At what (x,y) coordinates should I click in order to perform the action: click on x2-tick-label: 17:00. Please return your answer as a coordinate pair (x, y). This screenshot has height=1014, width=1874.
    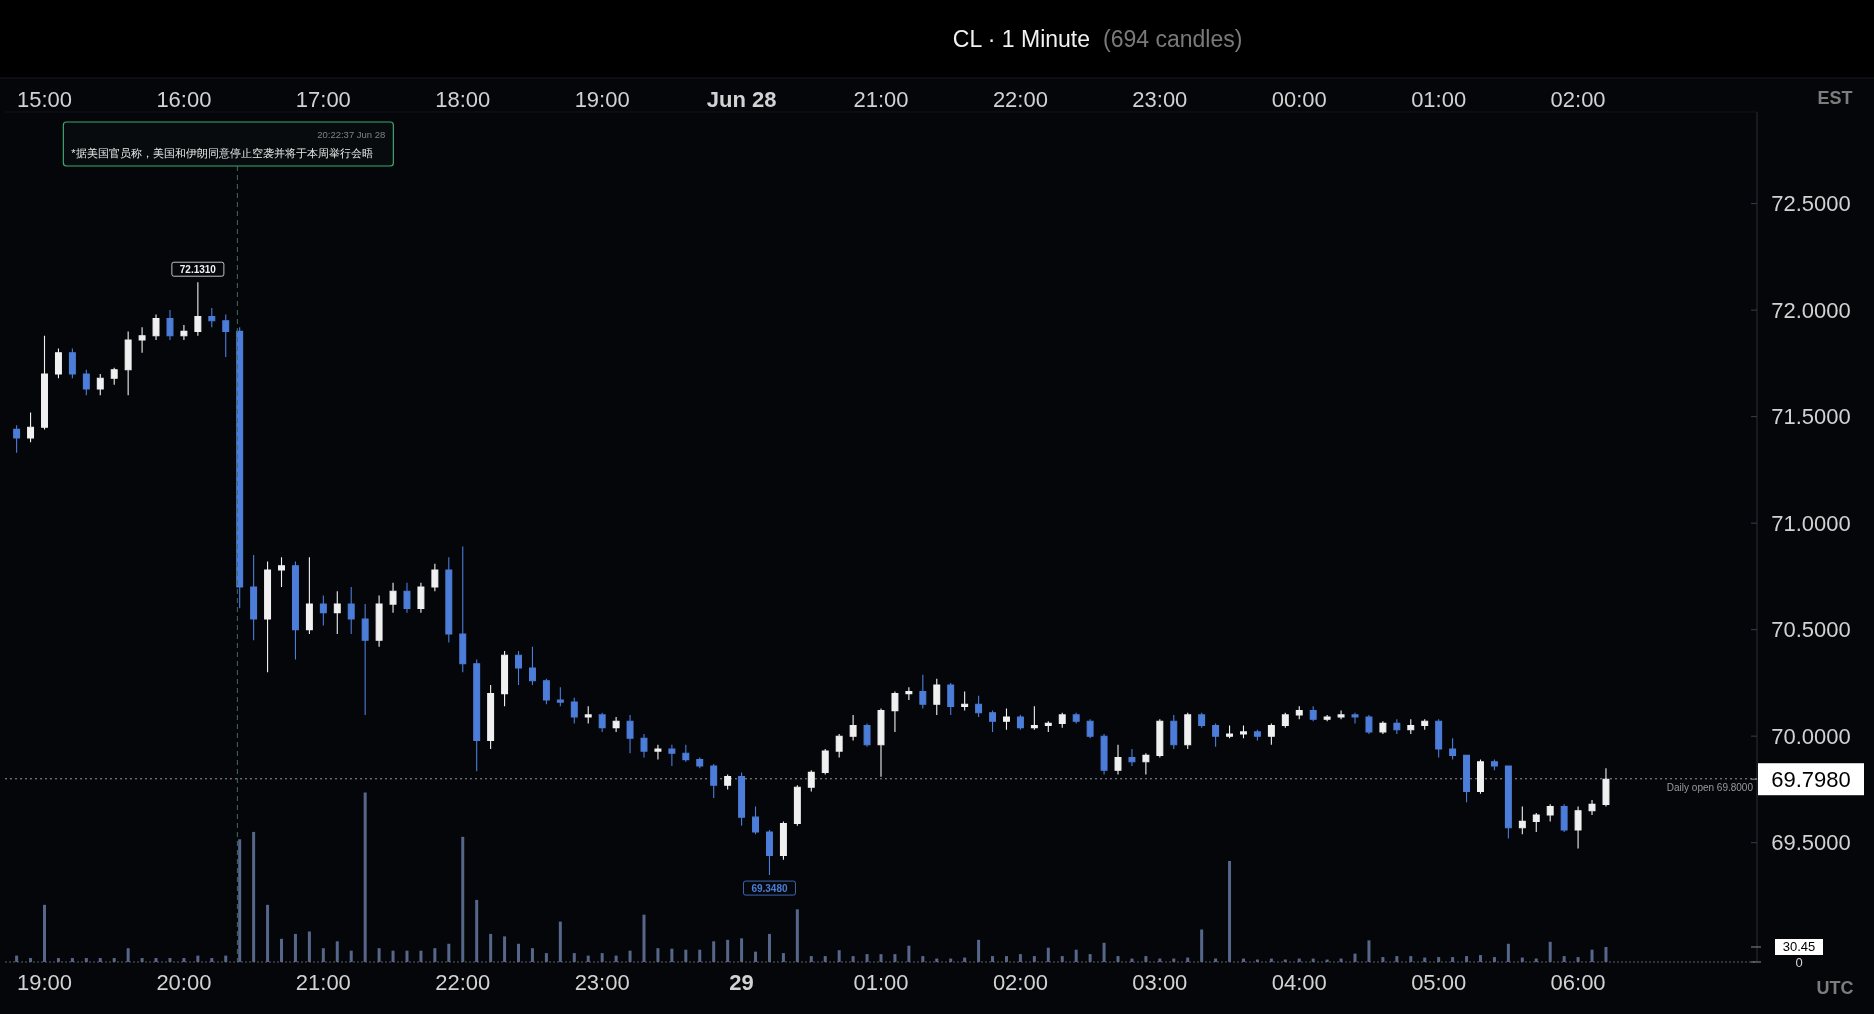
    Looking at the image, I should click on (323, 99).